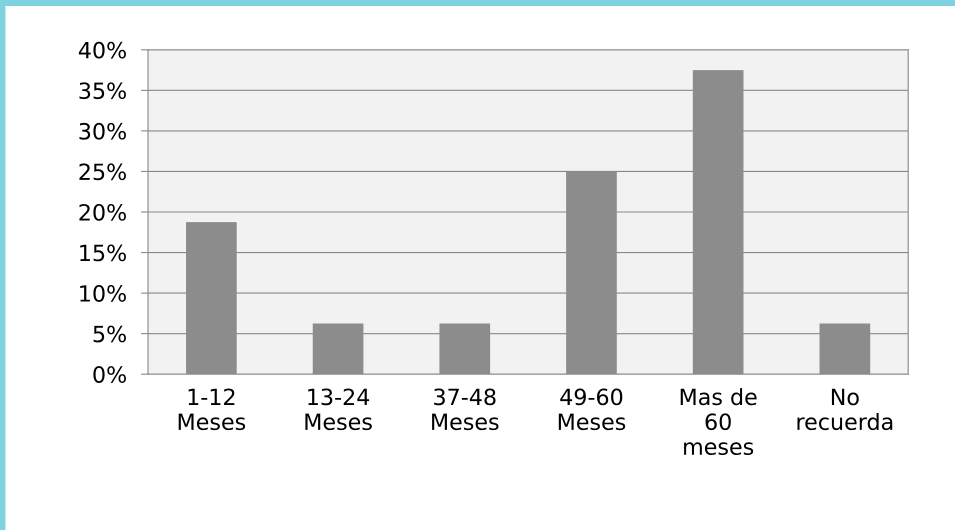 The width and height of the screenshot is (955, 530). Describe the element at coordinates (844, 409) in the screenshot. I see `x-tick-label: No recuerda` at that location.